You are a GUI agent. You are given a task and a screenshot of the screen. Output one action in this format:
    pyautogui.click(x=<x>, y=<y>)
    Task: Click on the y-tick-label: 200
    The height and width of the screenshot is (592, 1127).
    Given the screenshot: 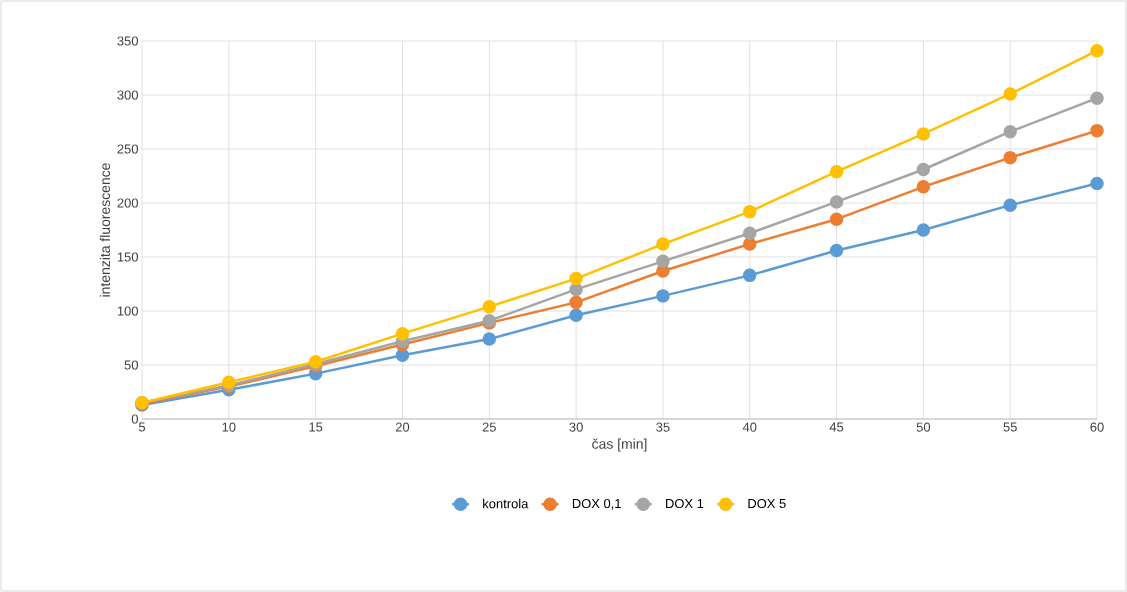 What is the action you would take?
    pyautogui.click(x=127, y=203)
    